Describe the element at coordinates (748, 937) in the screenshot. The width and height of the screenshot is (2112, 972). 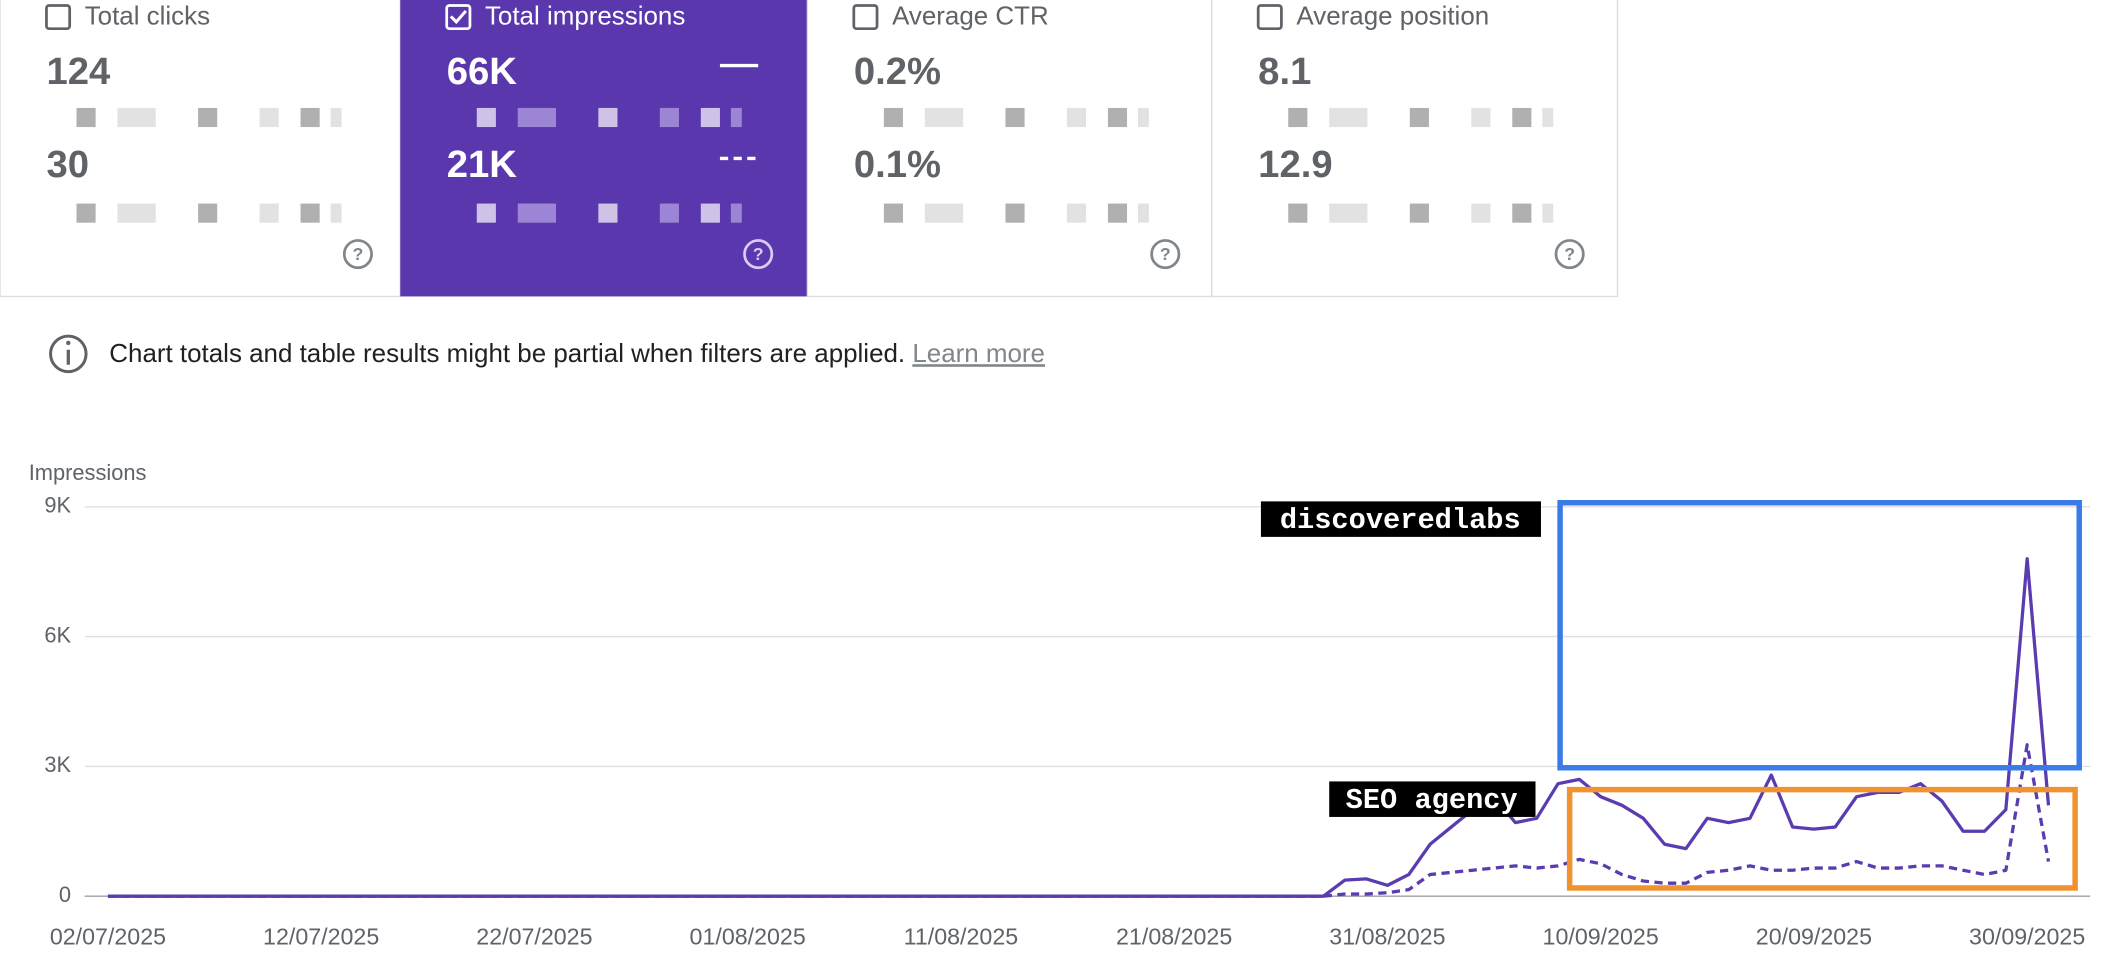
I see `x-tick-label: 01/08/2025` at that location.